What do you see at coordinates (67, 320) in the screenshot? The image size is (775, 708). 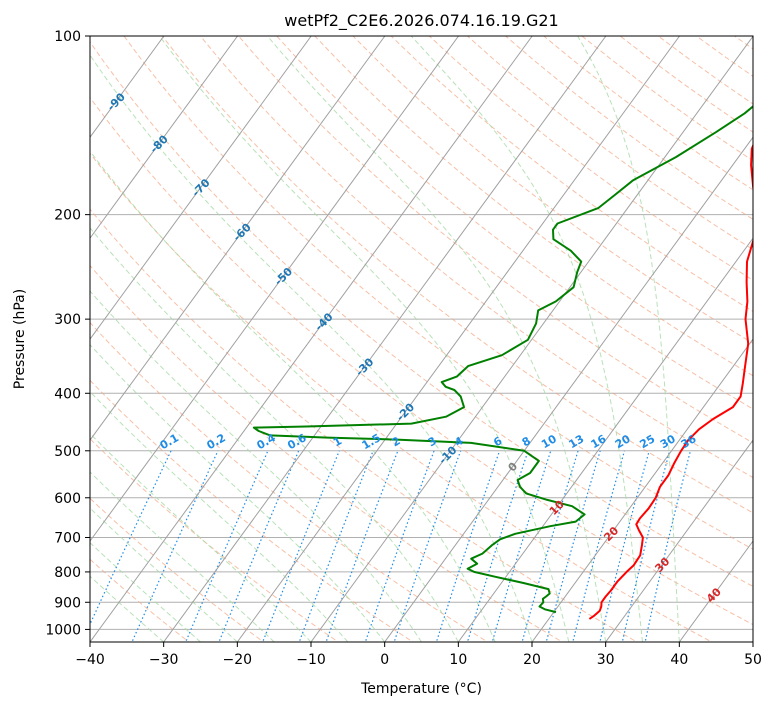 I see `y-tick-label: 300` at bounding box center [67, 320].